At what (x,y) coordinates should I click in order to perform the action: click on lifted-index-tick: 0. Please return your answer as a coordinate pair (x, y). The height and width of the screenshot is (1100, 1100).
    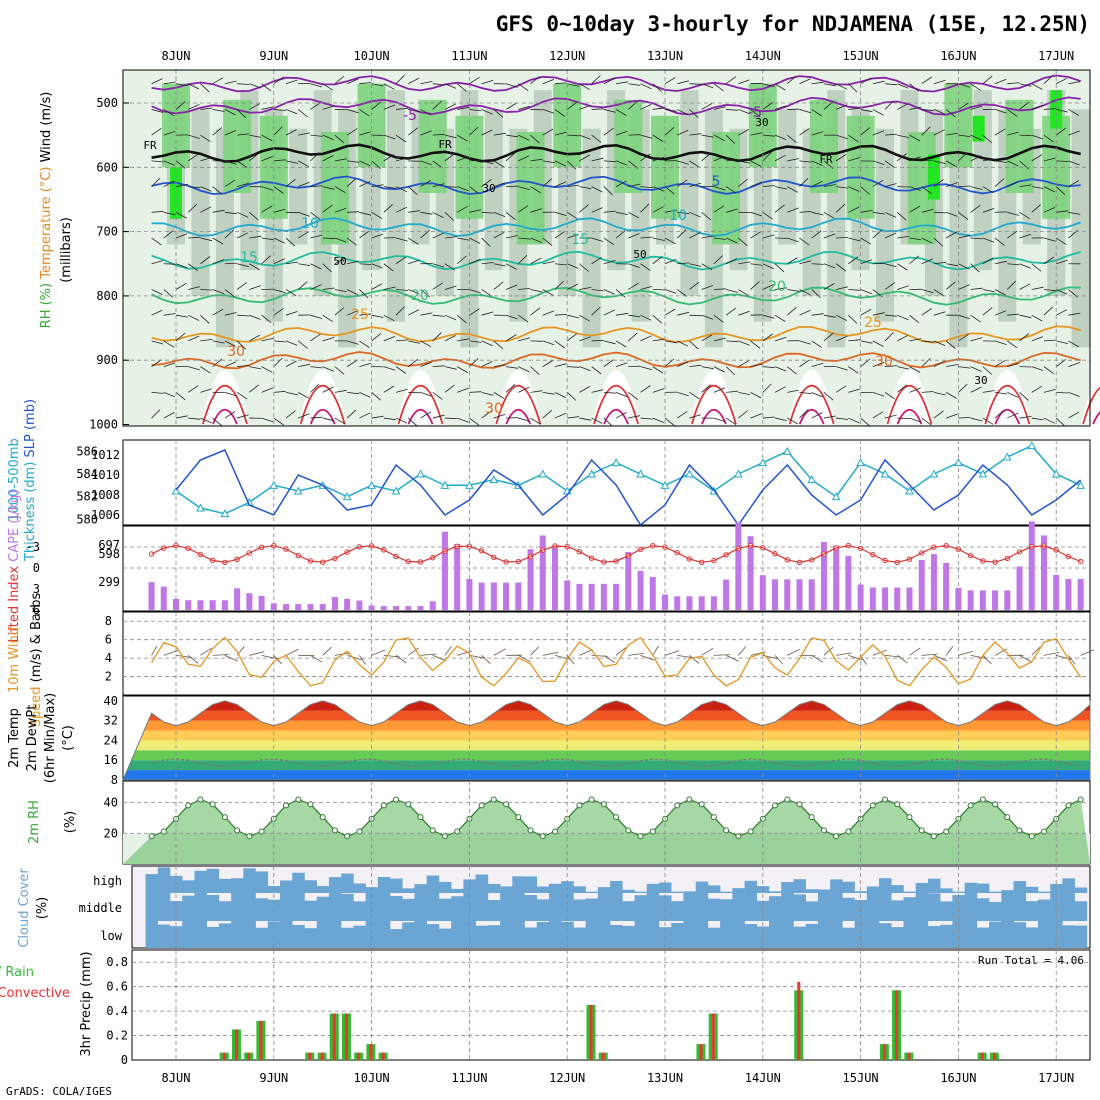
    Looking at the image, I should click on (36, 568).